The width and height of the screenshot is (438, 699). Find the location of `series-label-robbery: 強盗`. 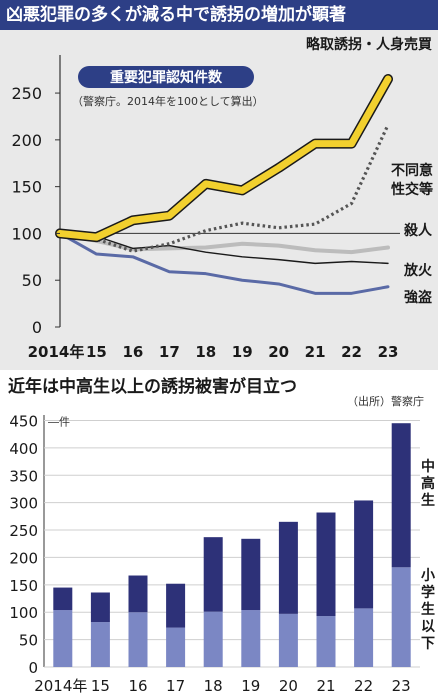

series-label-robbery: 強盗 is located at coordinates (418, 297).